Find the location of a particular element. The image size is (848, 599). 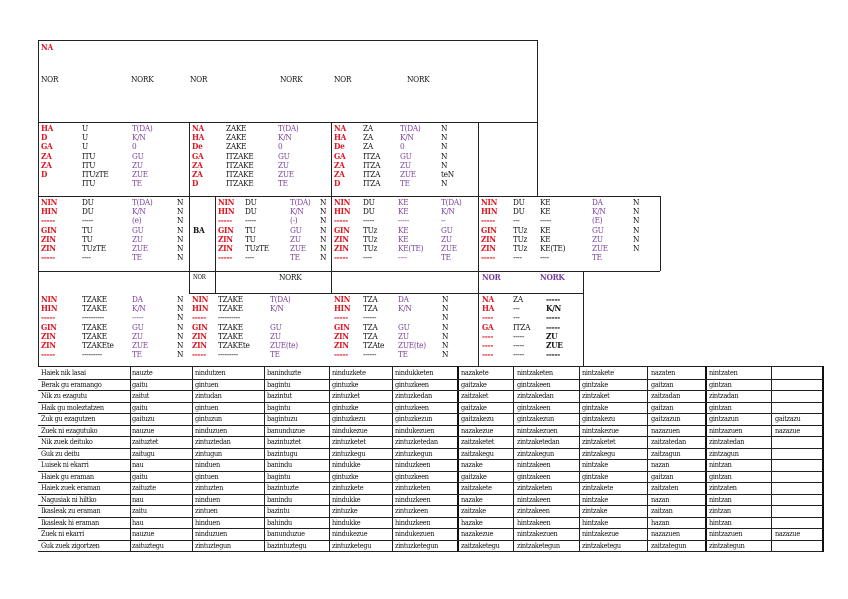

grid-cell: bazintuztet is located at coordinates (284, 441).